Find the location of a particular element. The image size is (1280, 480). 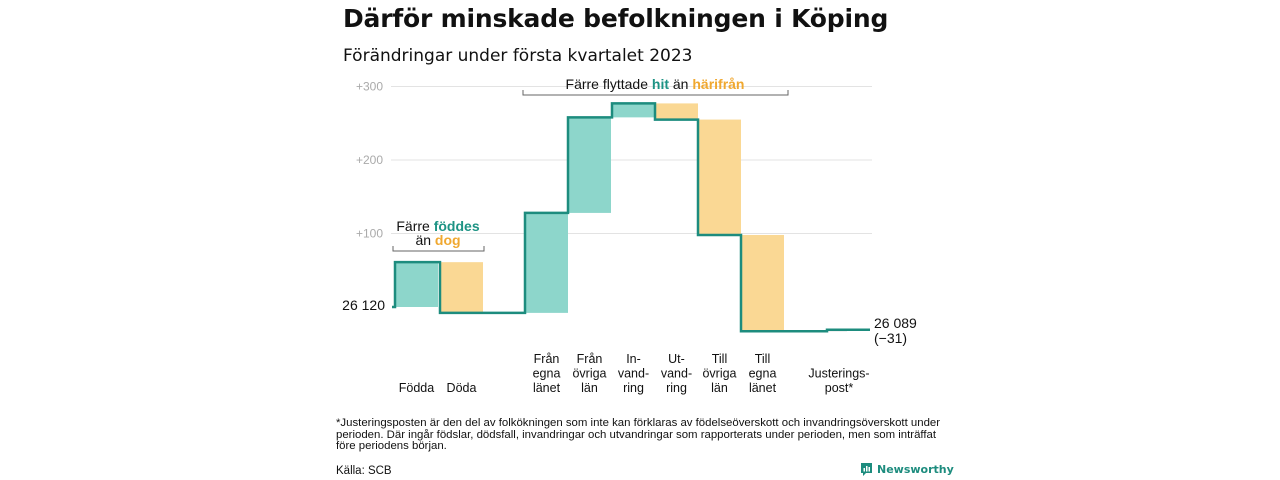

category-label: Födda is located at coordinates (416, 388).